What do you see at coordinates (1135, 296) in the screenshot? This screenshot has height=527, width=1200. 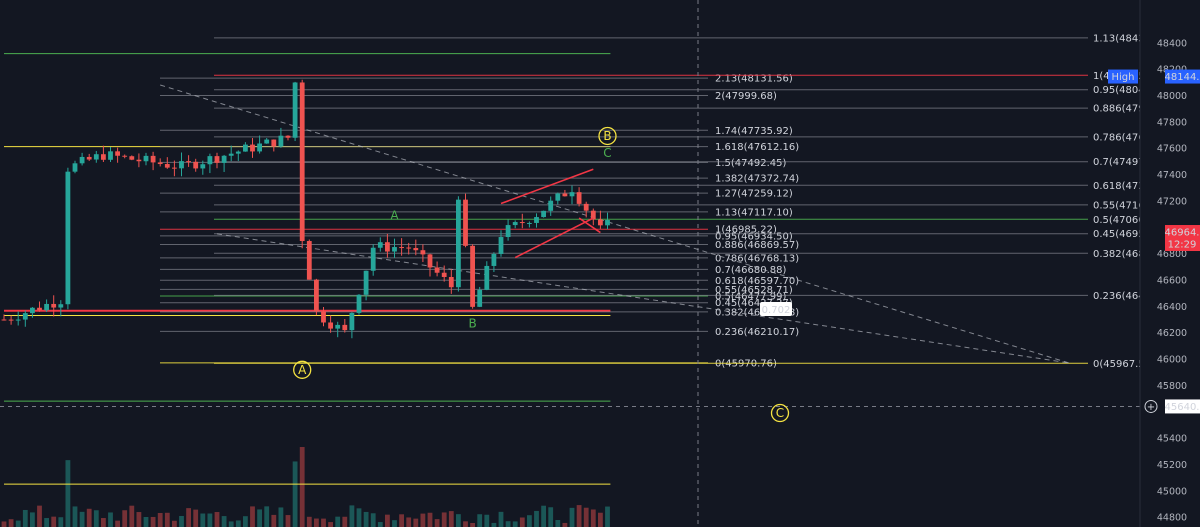 I see `fib-right-label-11: 0.236(46483.45)` at bounding box center [1135, 296].